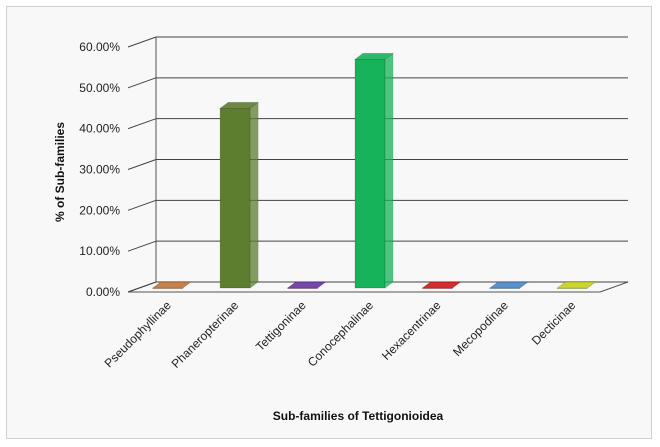 The image size is (660, 447). Describe the element at coordinates (99, 88) in the screenshot. I see `y-tick-label: 50.00%` at that location.